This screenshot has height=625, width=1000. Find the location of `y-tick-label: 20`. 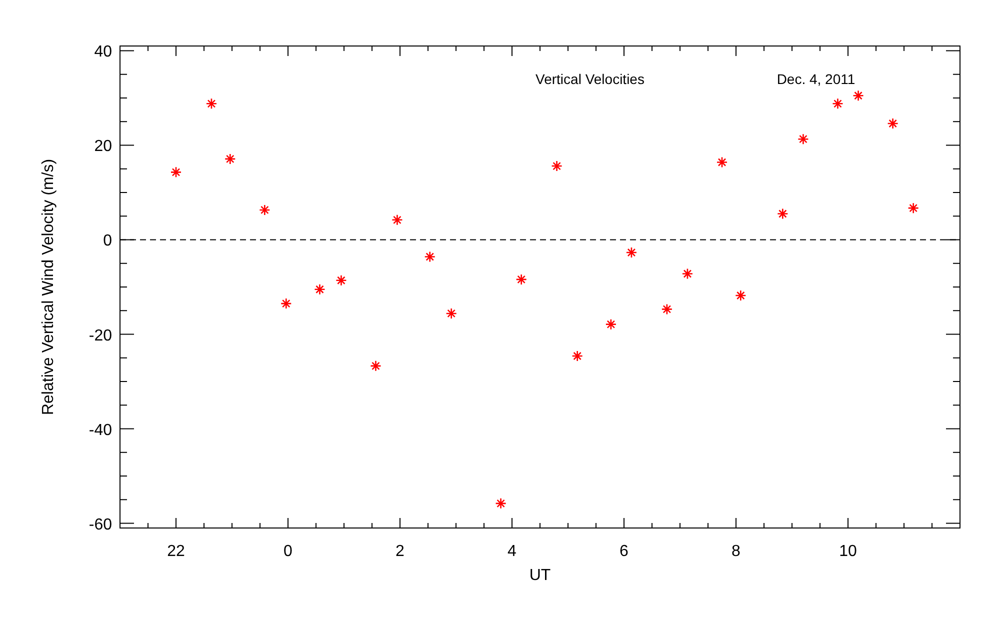

y-tick-label: 20 is located at coordinates (103, 147).